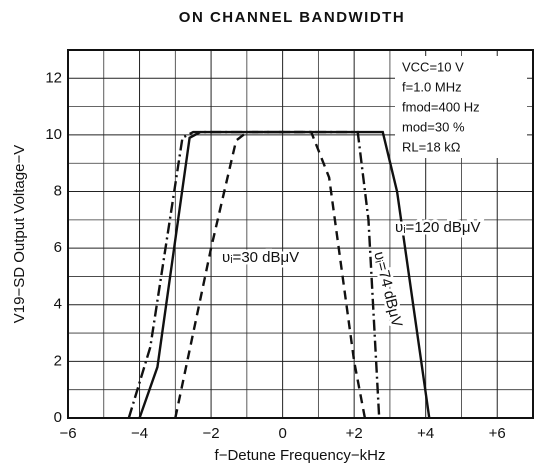 The height and width of the screenshot is (475, 541). I want to click on annotation: VCC=10 V, so click(433, 66).